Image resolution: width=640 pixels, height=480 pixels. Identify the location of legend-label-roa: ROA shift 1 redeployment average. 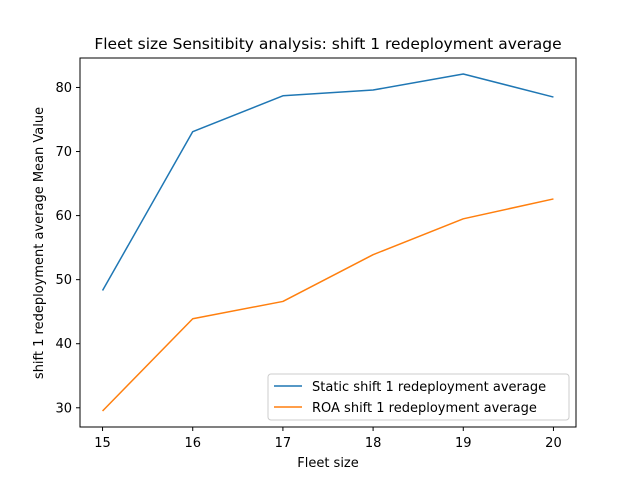
(424, 408).